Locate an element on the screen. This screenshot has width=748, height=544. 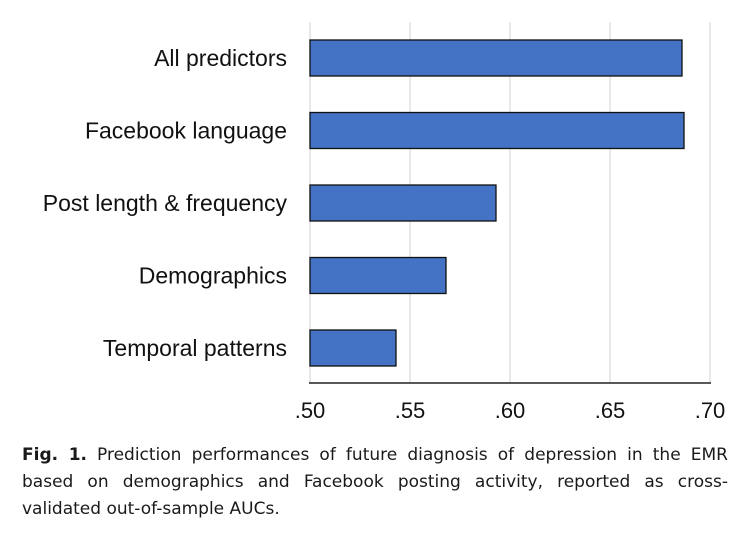
x-tick-labels: .50 .55 .60 .65 .70 is located at coordinates (510, 410).